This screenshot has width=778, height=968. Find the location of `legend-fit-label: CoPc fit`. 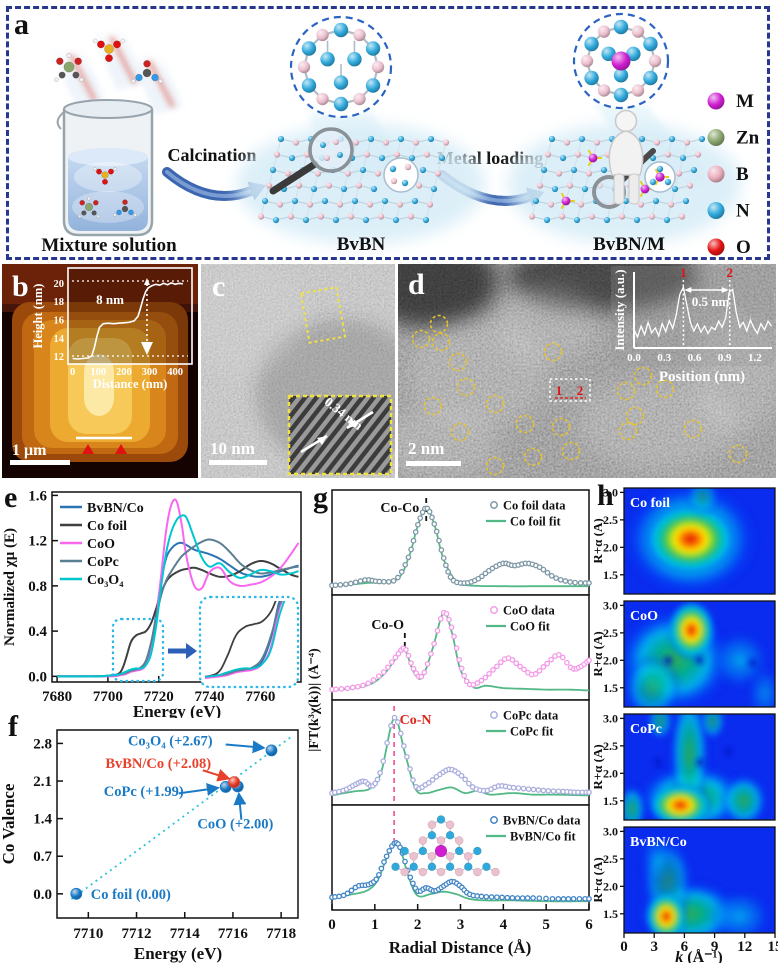

legend-fit-label: CoPc fit is located at coordinates (532, 732).